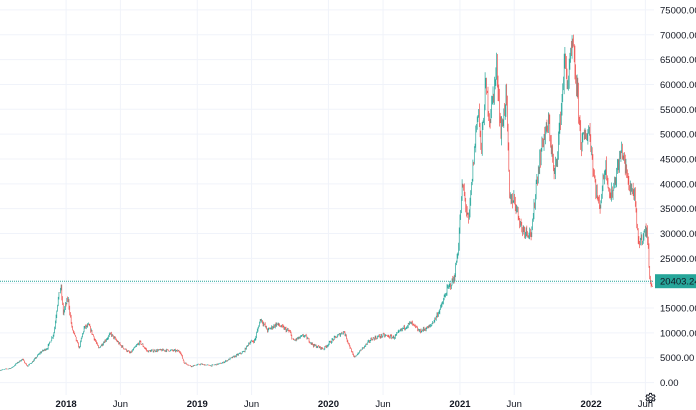 The image size is (696, 410). I want to click on y-tick-label: 0.00, so click(669, 383).